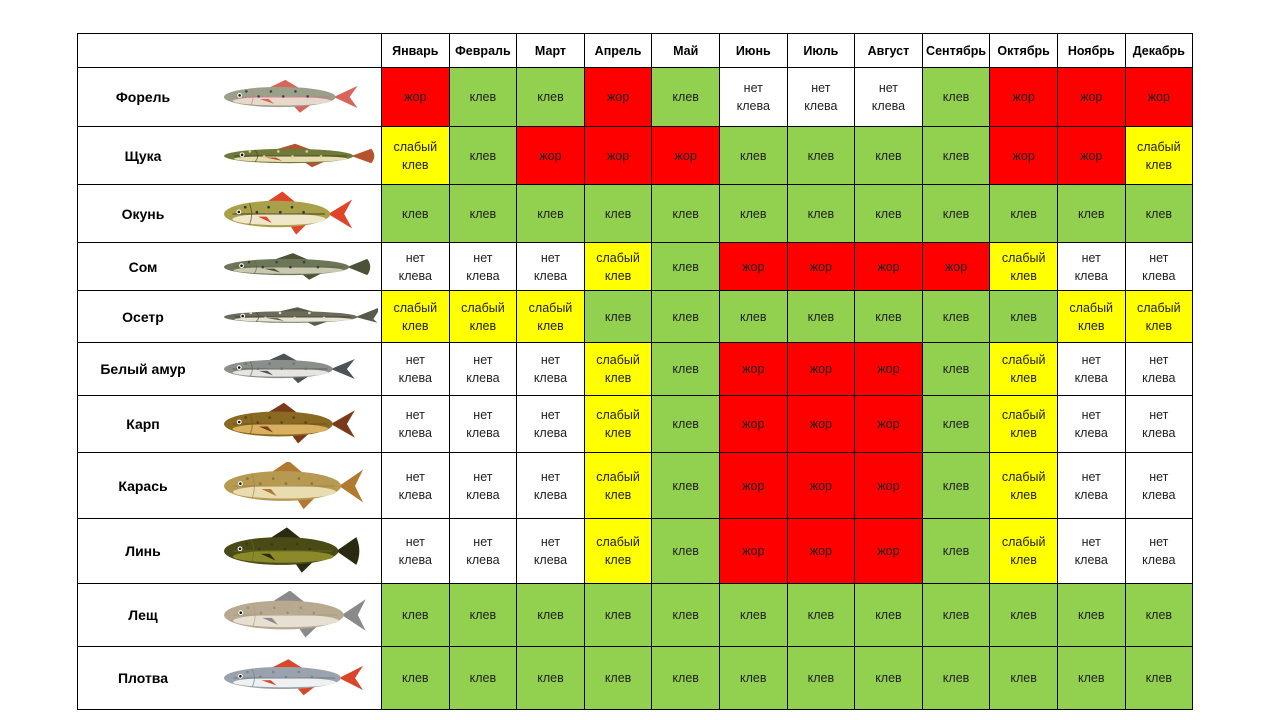  Describe the element at coordinates (295, 615) in the screenshot. I see `bream-icon` at that location.